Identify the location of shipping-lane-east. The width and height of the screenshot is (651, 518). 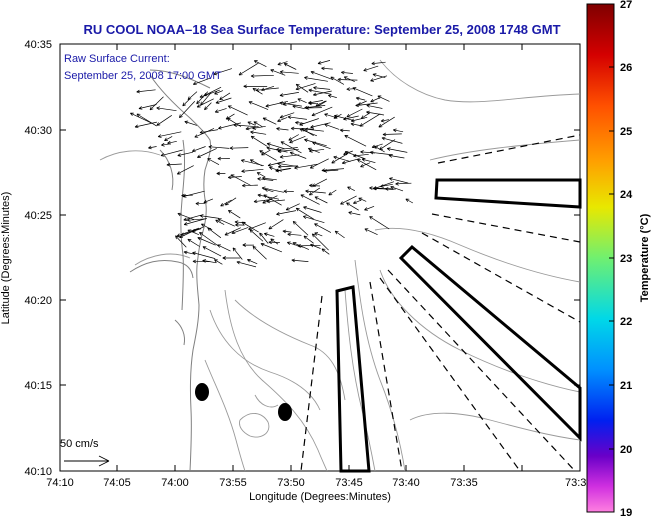
(508, 193).